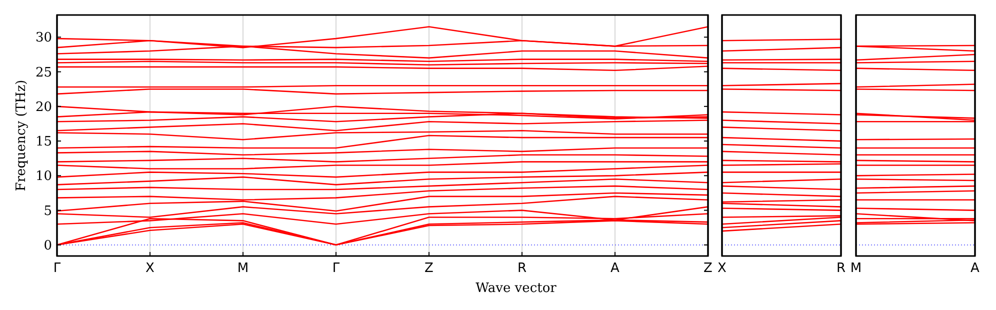  Describe the element at coordinates (43, 176) in the screenshot. I see `y-tick-label: 10` at that location.